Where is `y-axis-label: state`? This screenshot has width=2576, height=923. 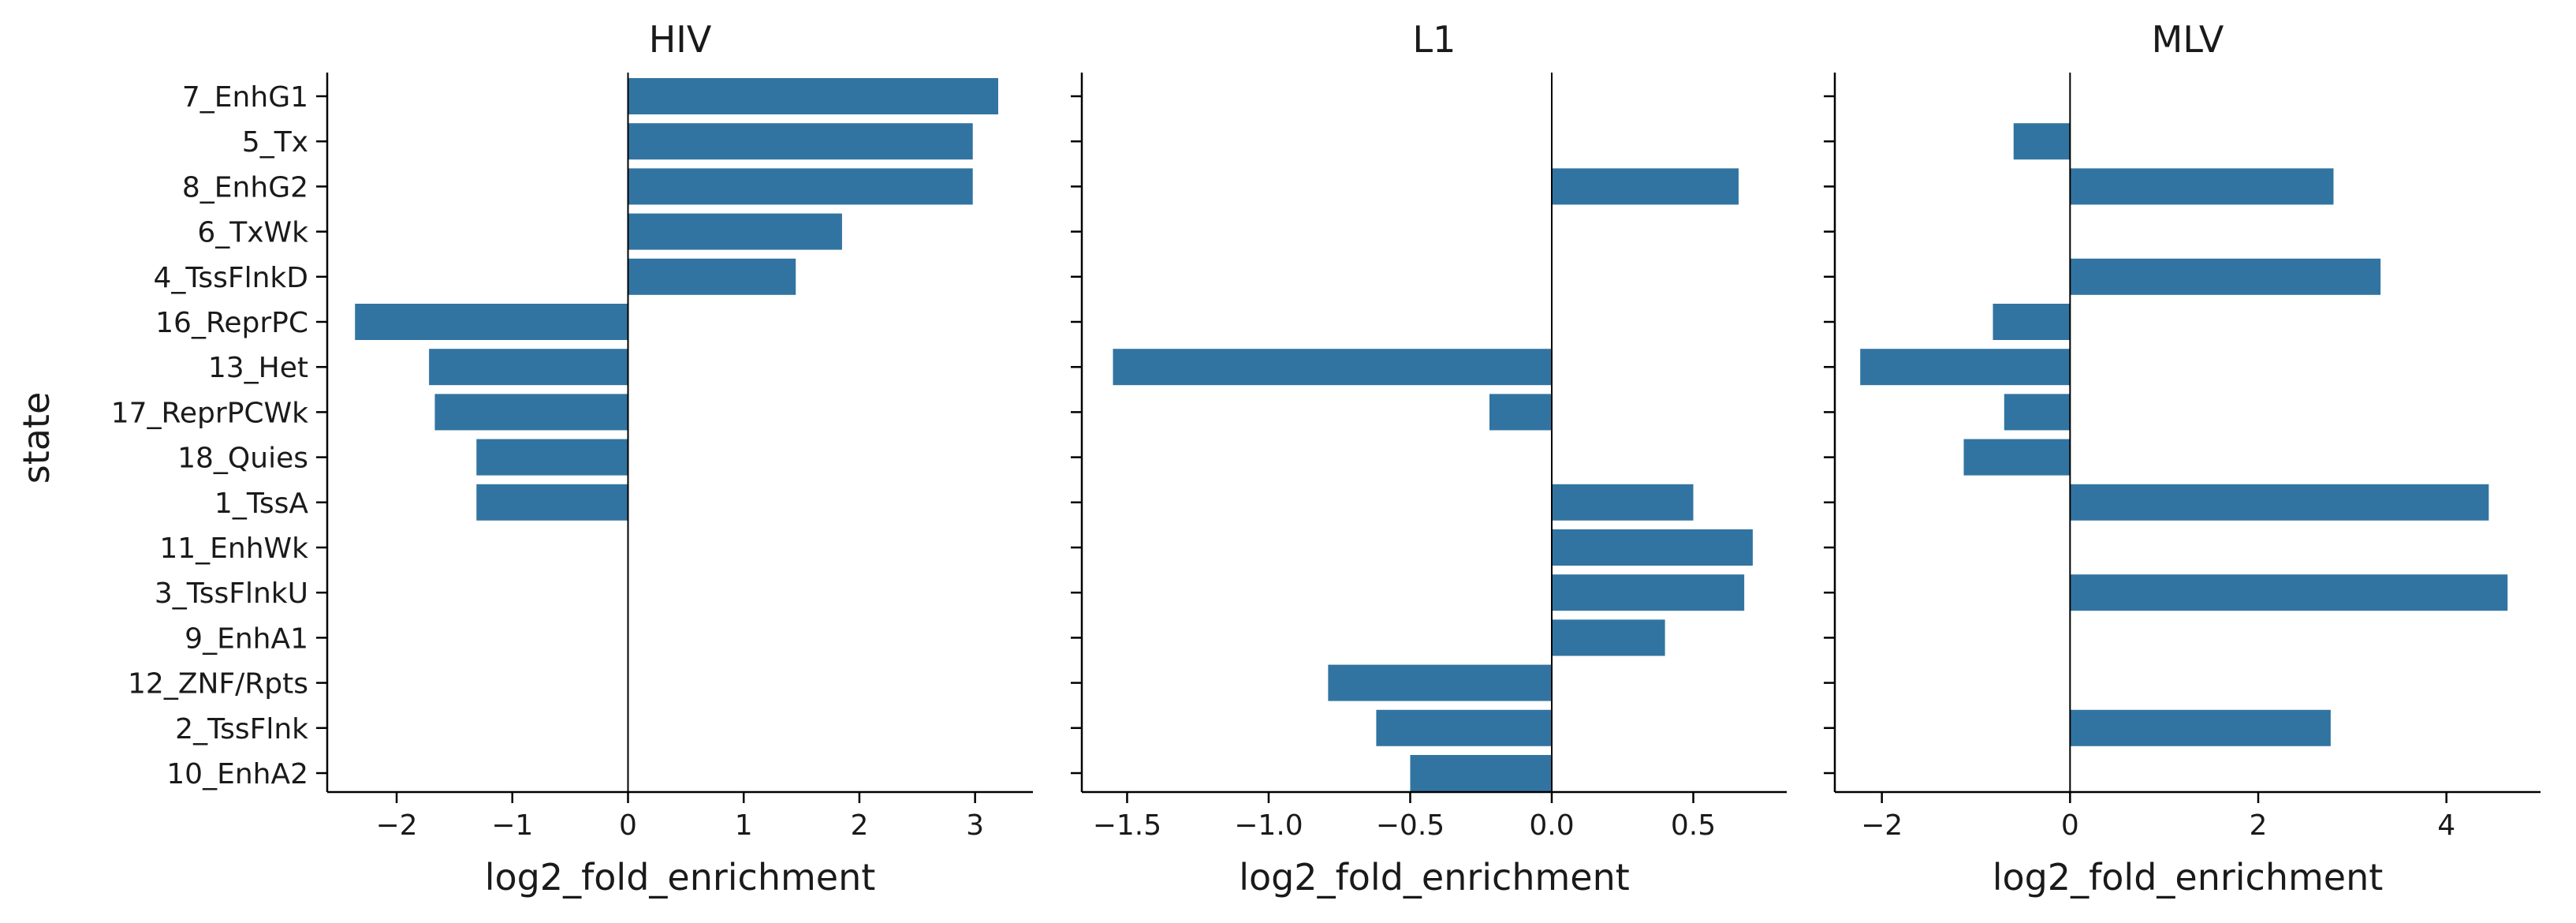 y-axis-label: state is located at coordinates (36, 438).